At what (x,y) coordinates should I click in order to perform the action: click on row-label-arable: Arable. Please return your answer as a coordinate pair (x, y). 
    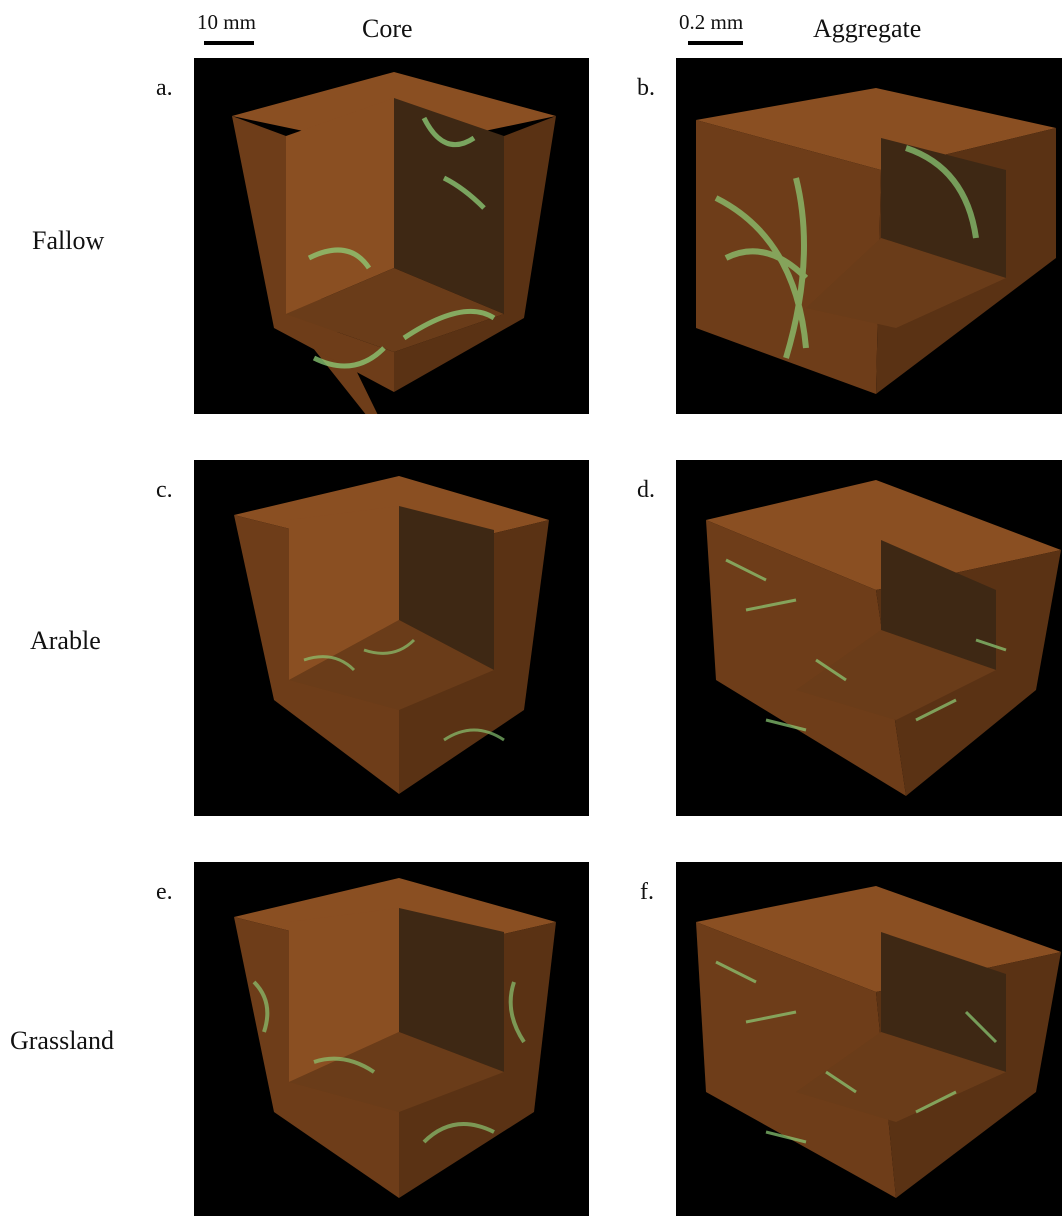
    Looking at the image, I should click on (65, 640).